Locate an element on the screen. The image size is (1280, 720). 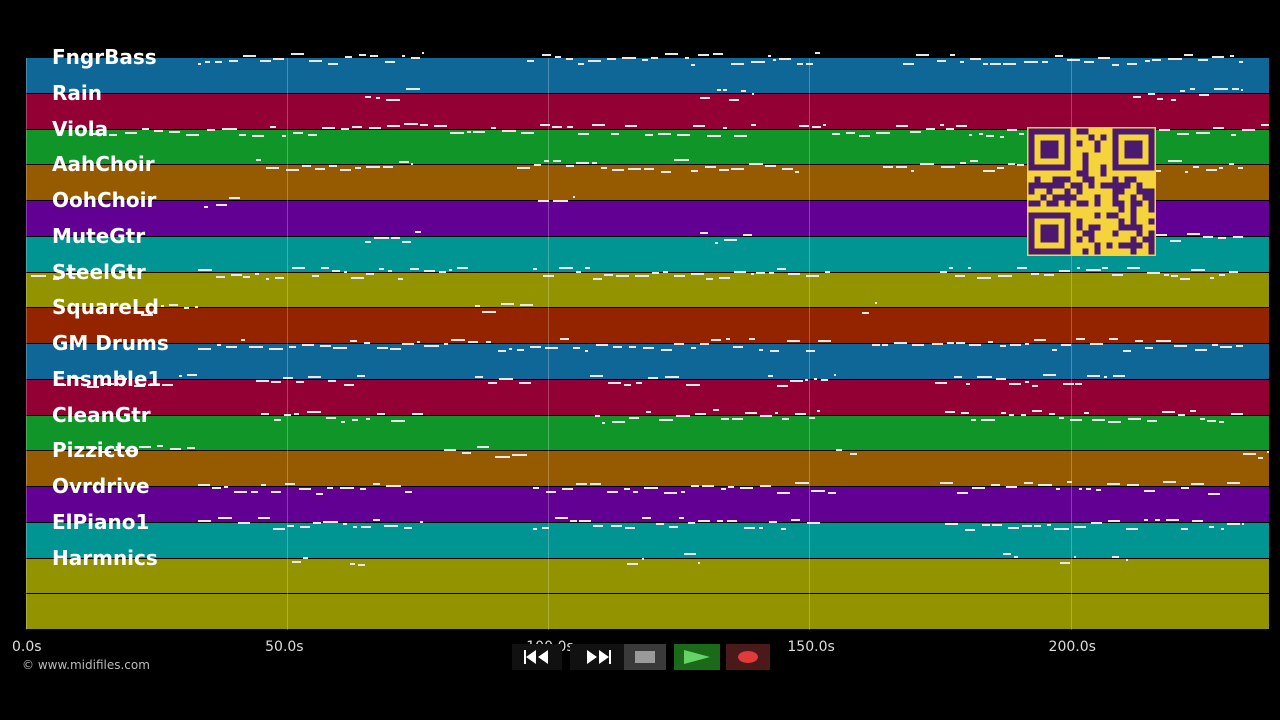
rewind-button is located at coordinates (537, 657).